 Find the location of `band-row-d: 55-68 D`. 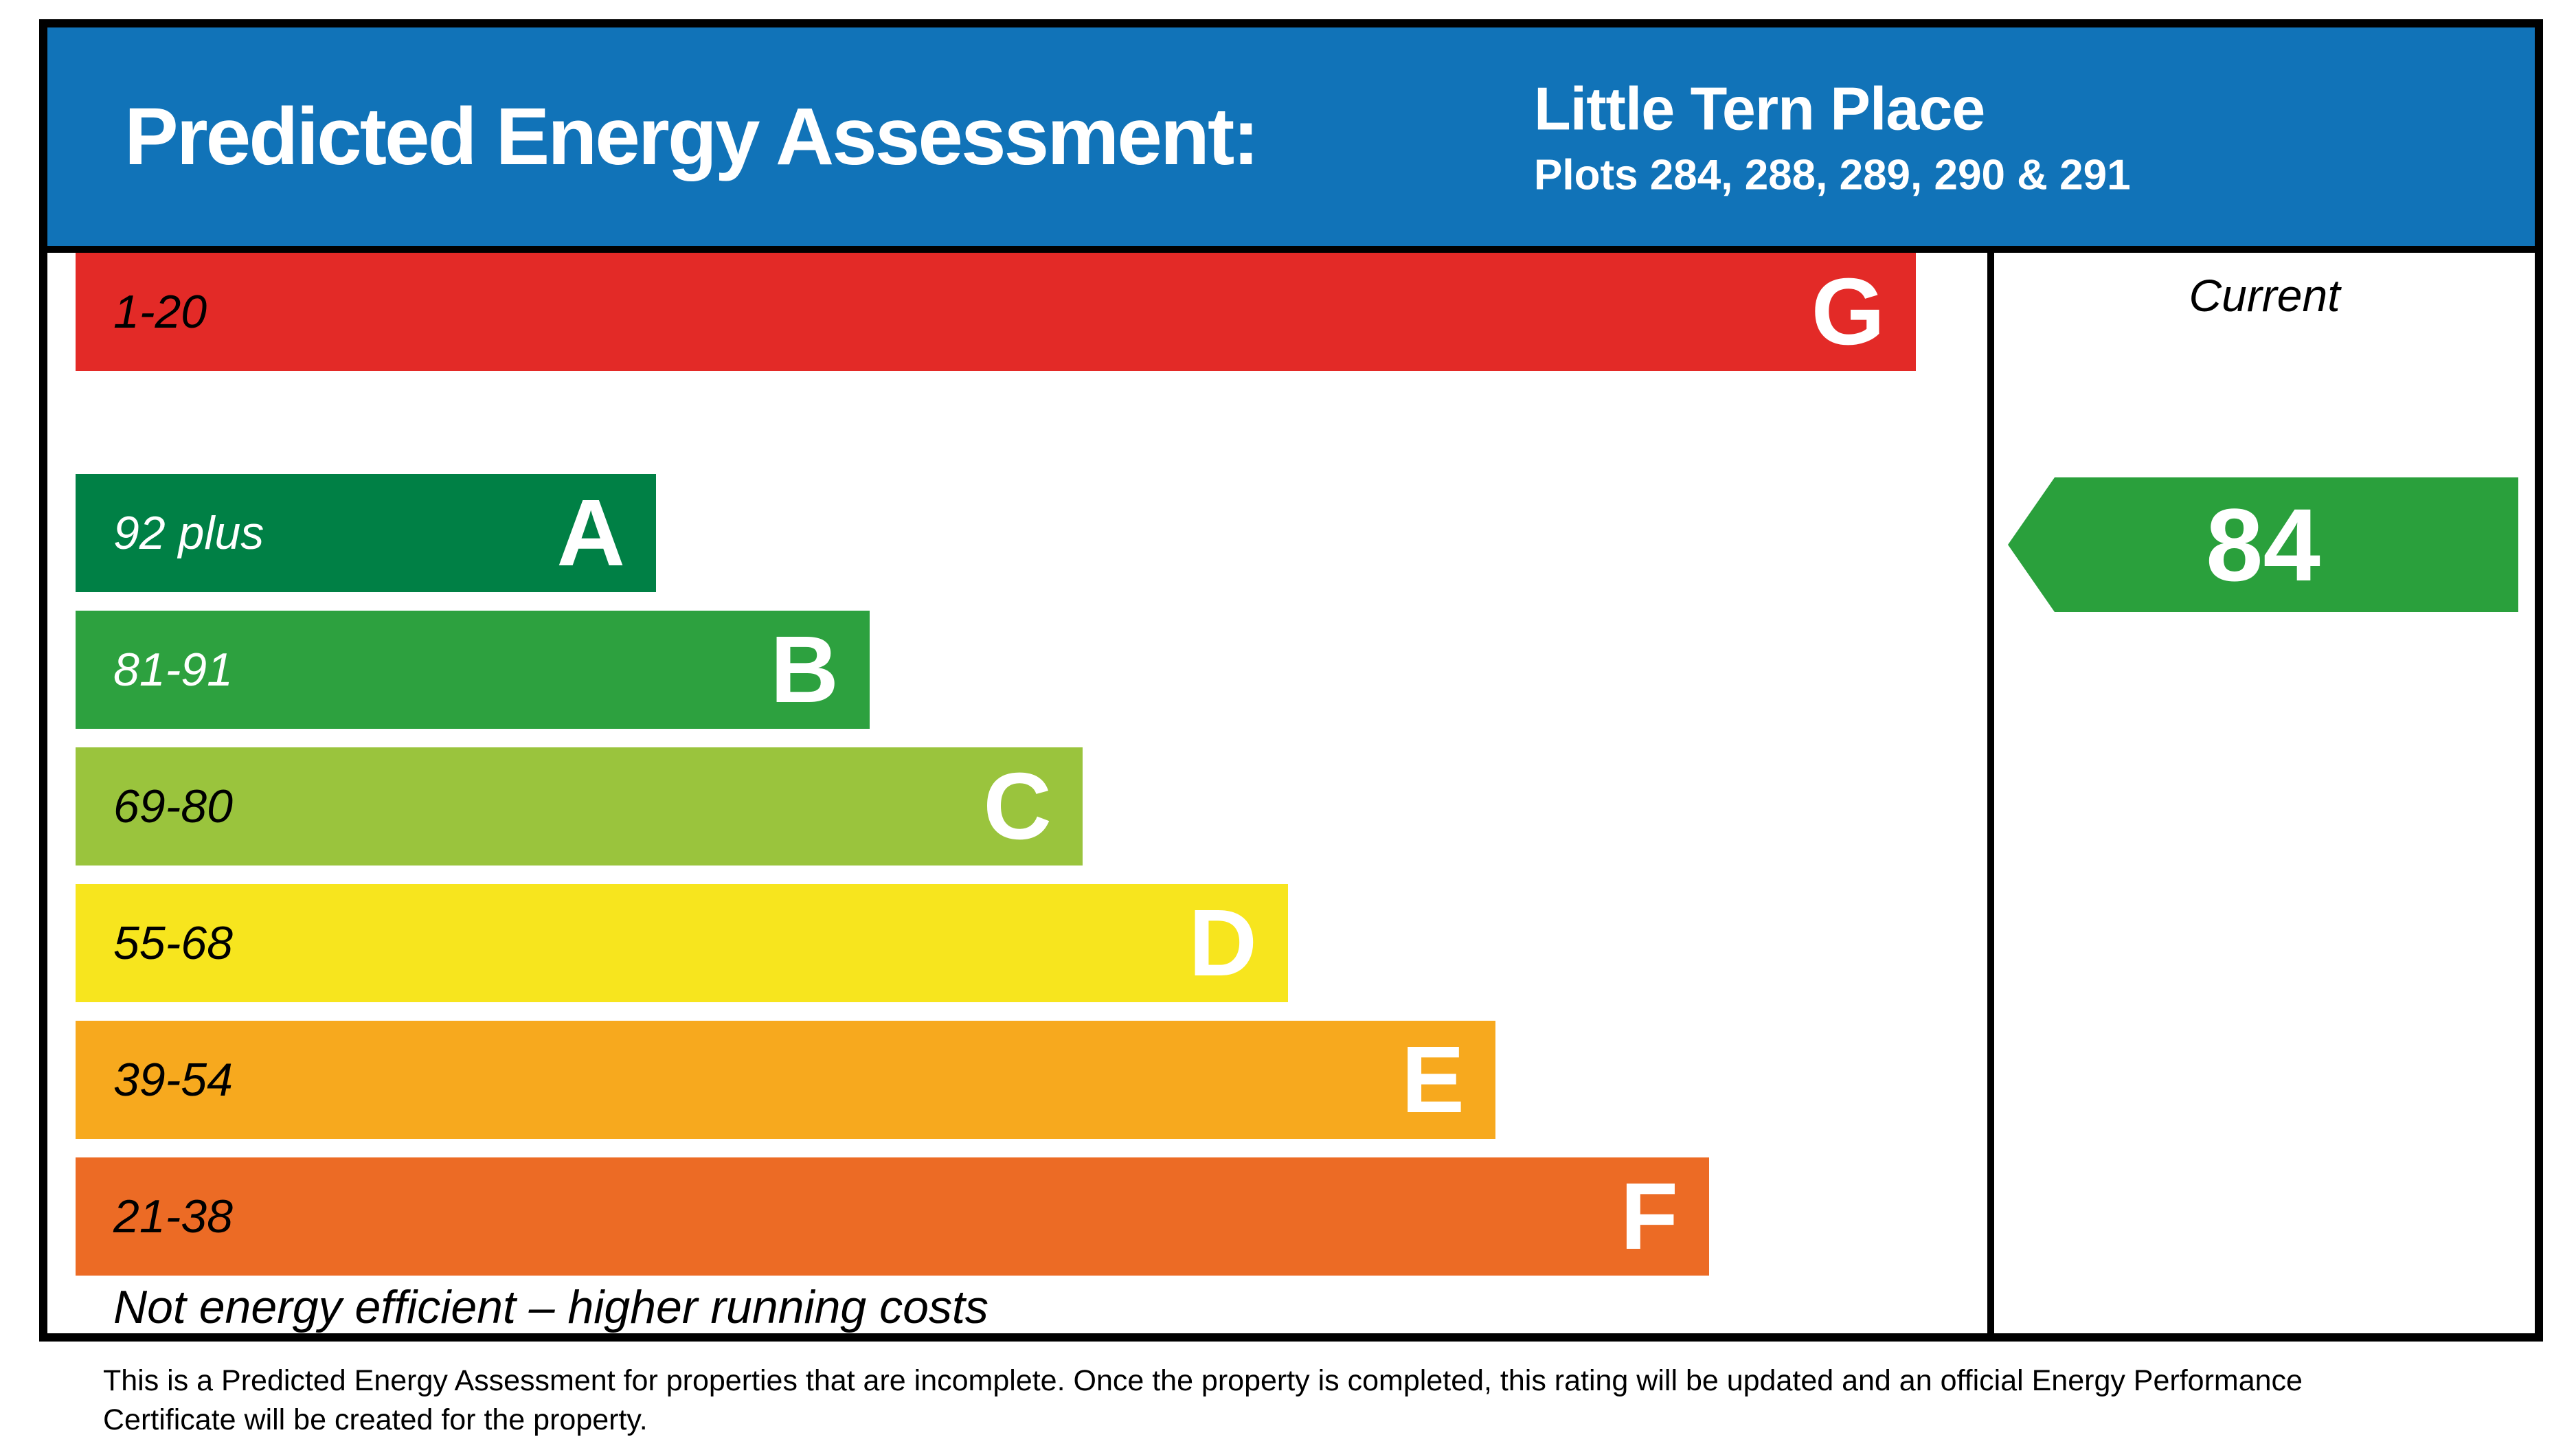

band-row-d: 55-68 D is located at coordinates (682, 943).